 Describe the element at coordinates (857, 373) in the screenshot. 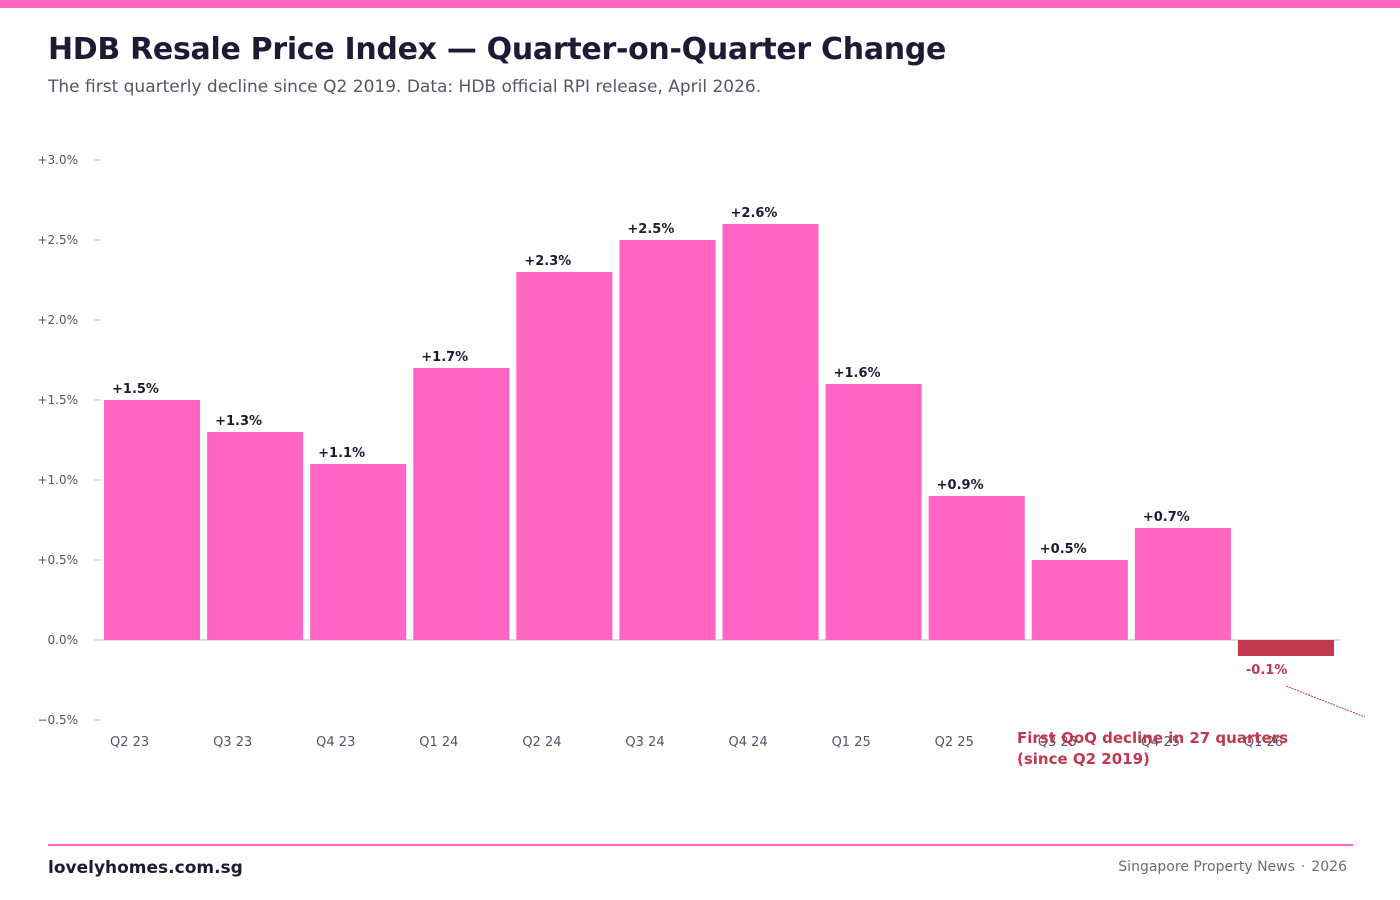

I see `value-label: +1.6%` at that location.